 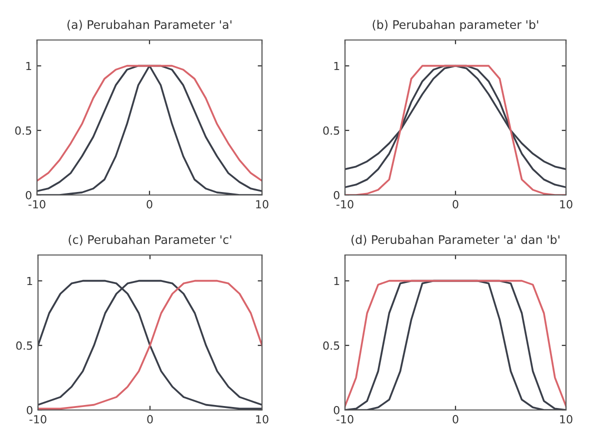 I want to click on chart-title: (a) Perubahan Parameter 'a', so click(x=149, y=25).